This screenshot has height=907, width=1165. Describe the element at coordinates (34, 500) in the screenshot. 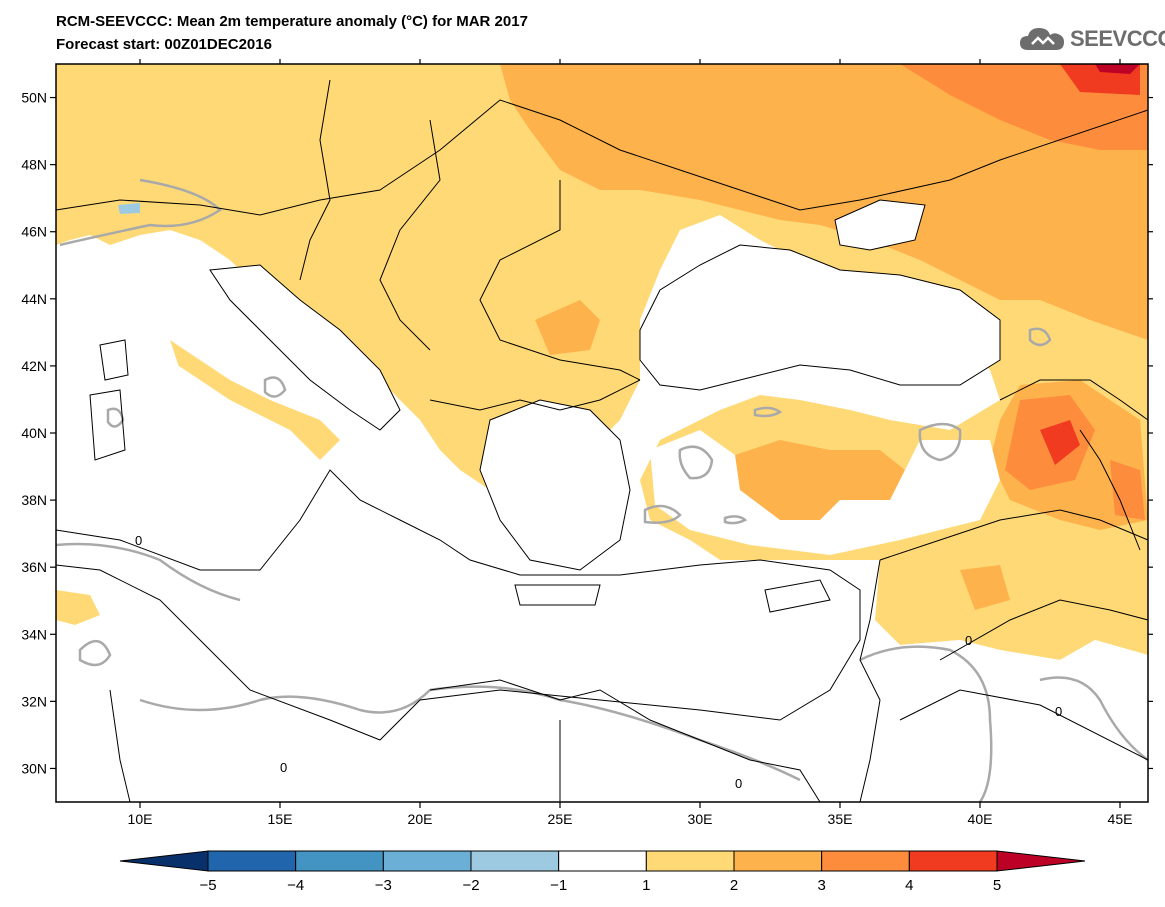

I see `lat-tick-label: 38N` at that location.